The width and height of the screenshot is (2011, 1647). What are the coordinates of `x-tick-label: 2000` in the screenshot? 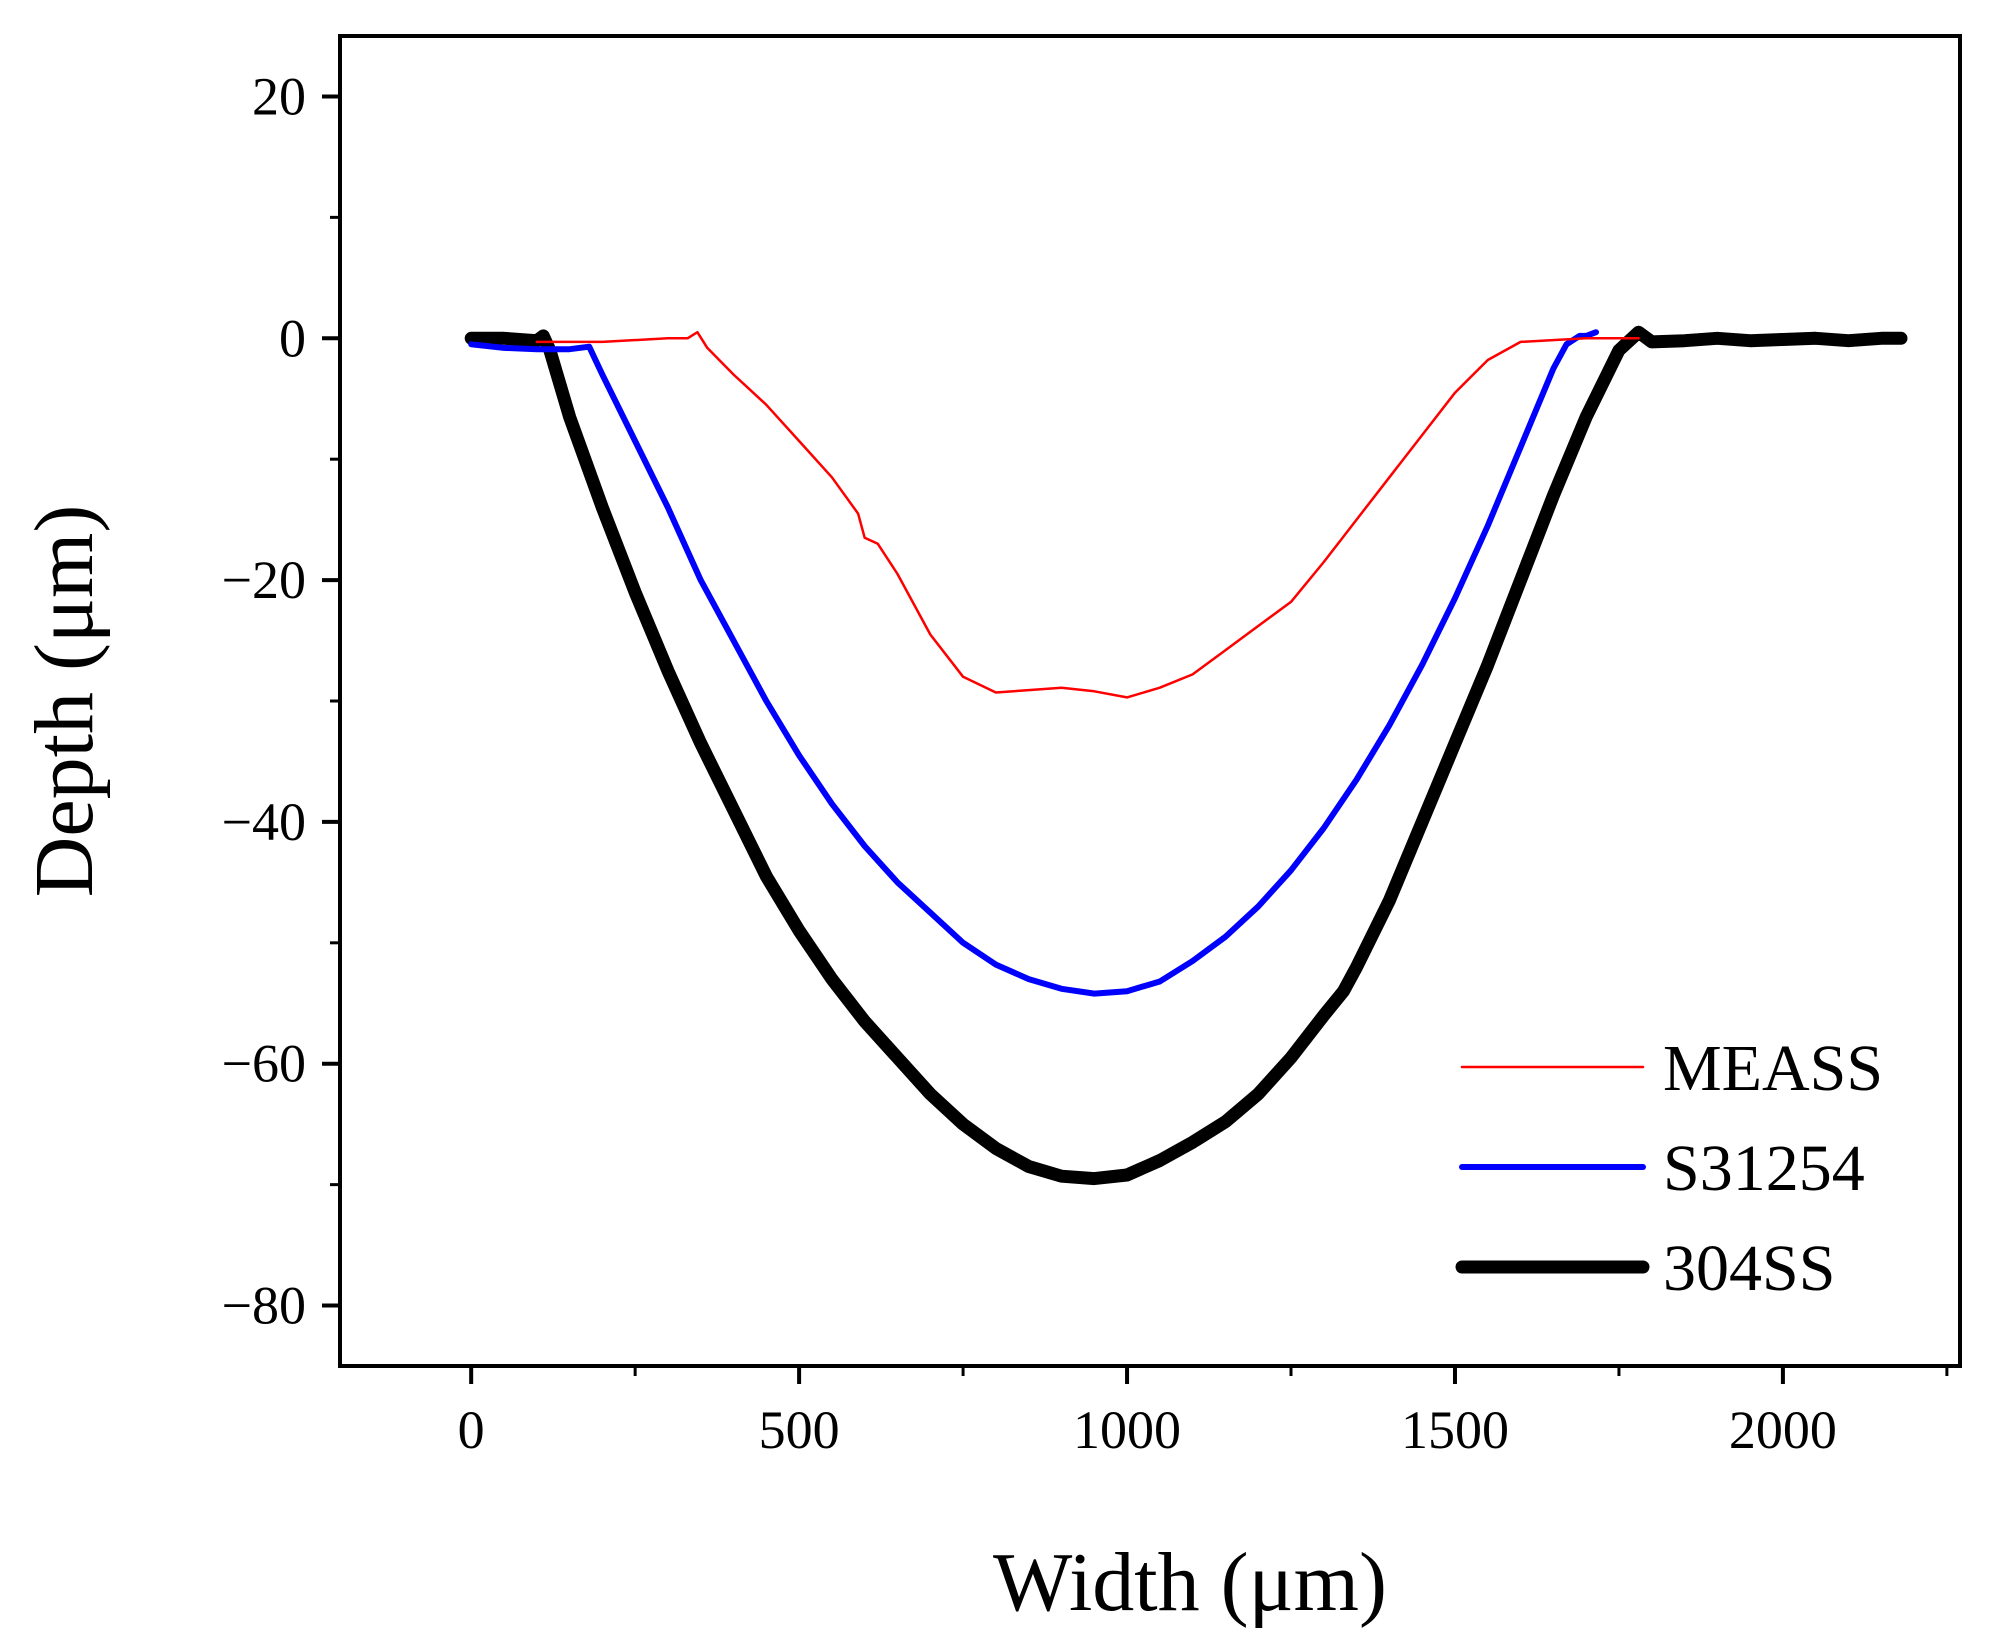 It's located at (1783, 1430).